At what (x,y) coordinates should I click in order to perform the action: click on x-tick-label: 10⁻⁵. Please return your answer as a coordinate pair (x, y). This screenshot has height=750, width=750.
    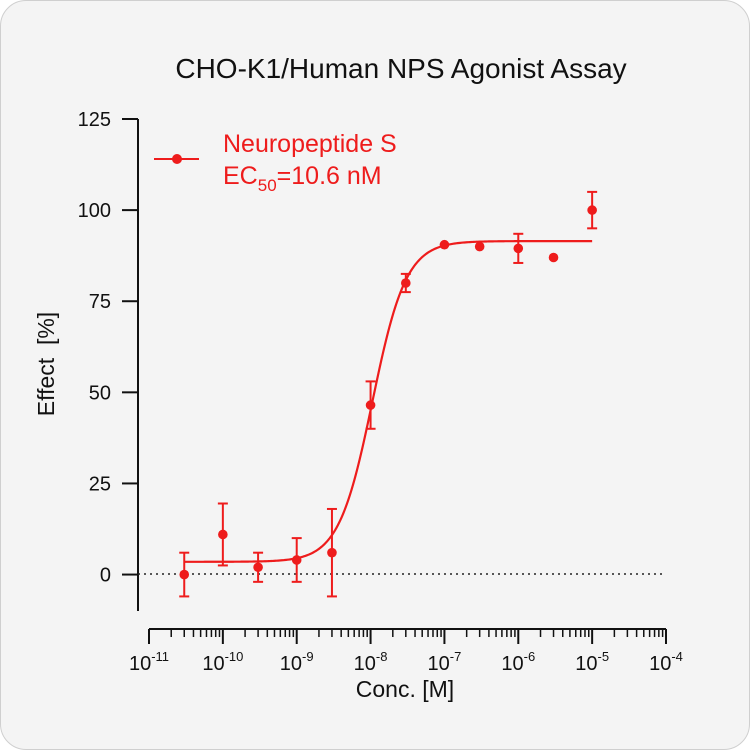
    Looking at the image, I should click on (592, 662).